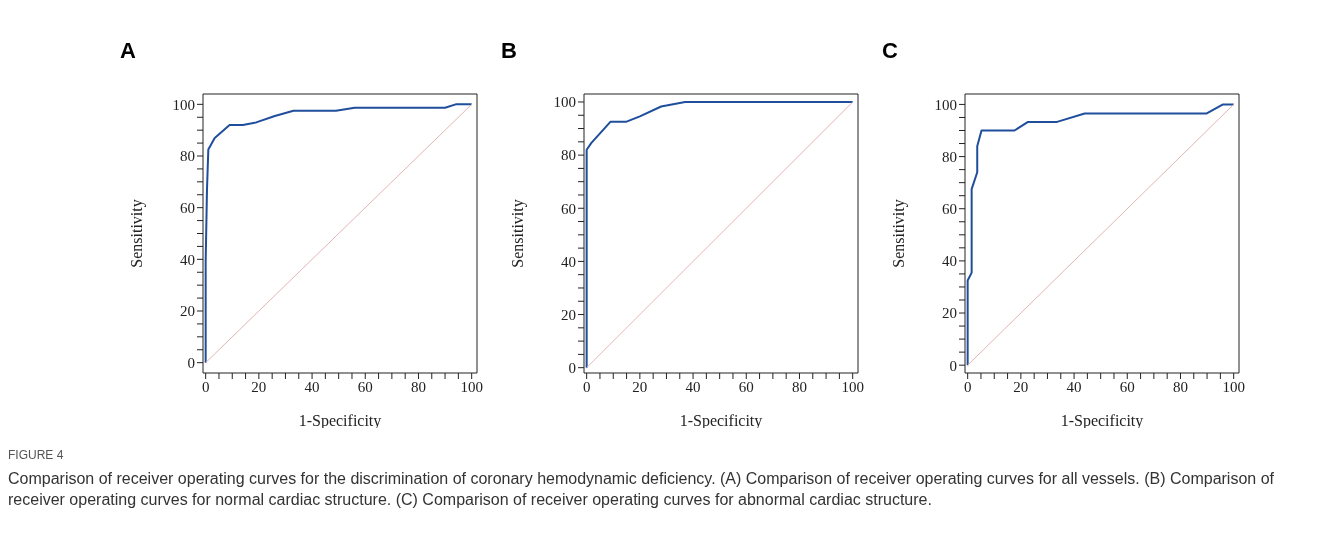 Image resolution: width=1328 pixels, height=542 pixels. Describe the element at coordinates (509, 51) in the screenshot. I see `chart-title: B` at that location.